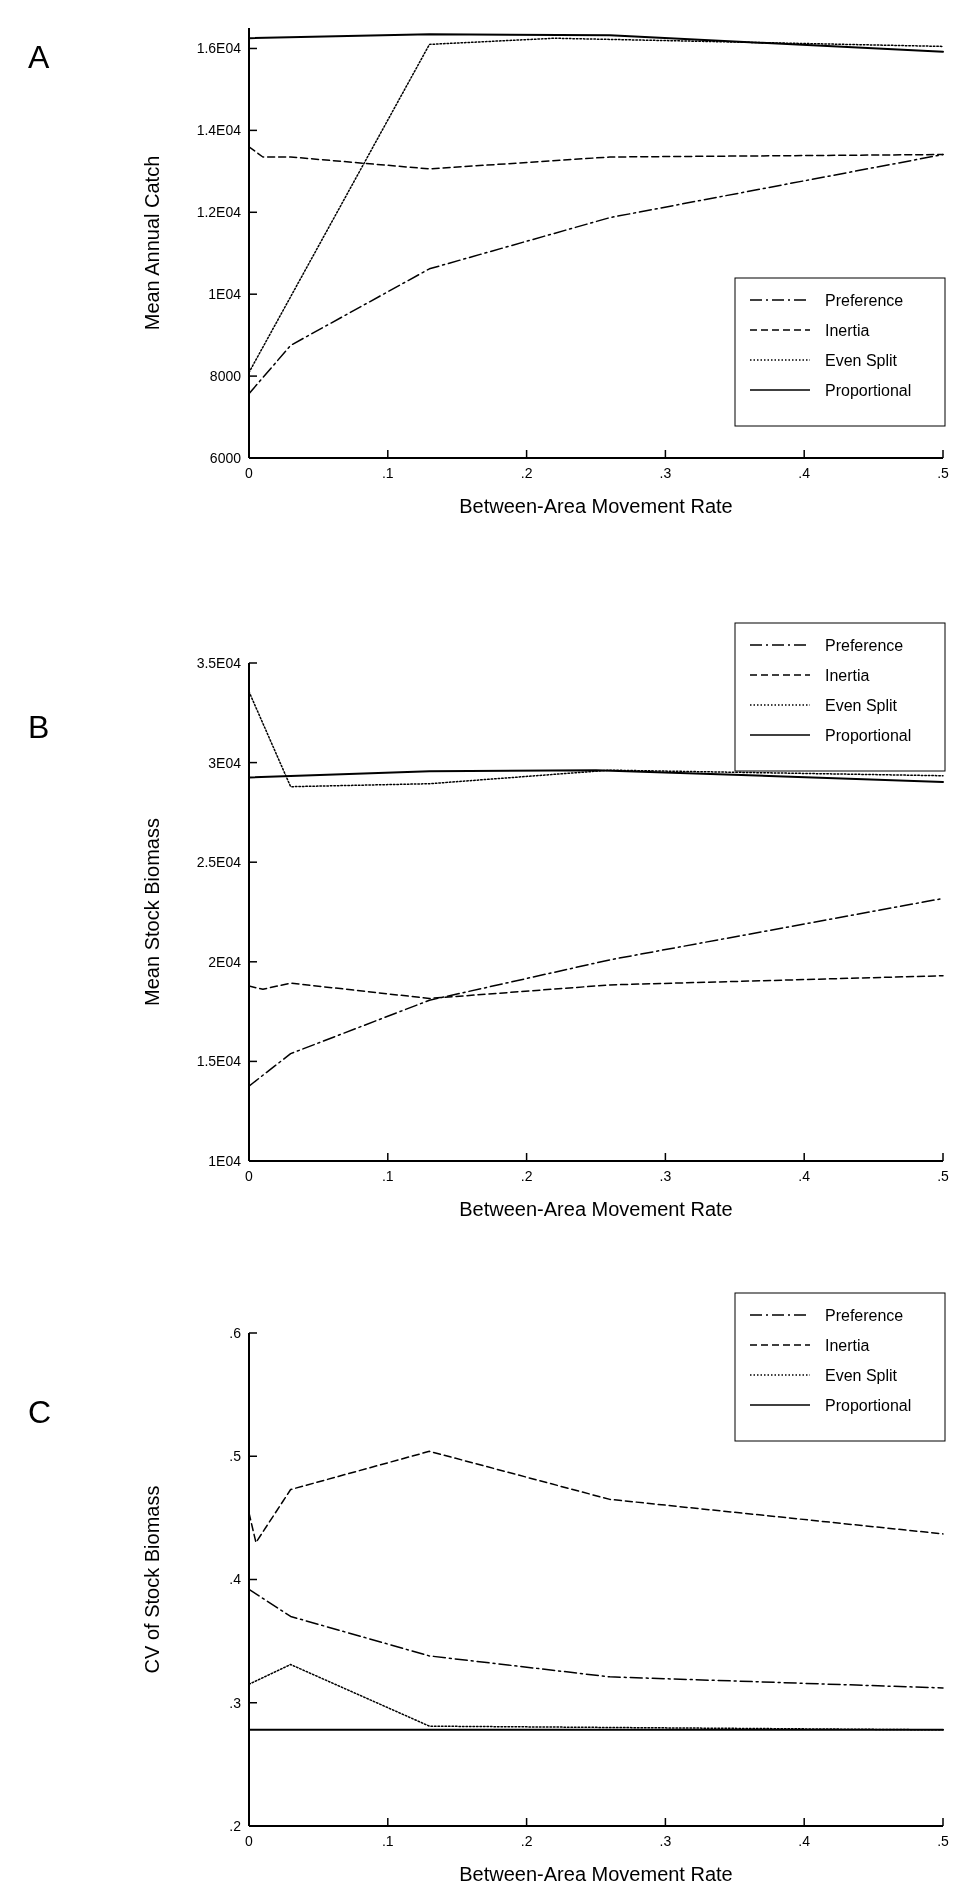  Describe the element at coordinates (39, 57) in the screenshot. I see `chart-title: A` at that location.